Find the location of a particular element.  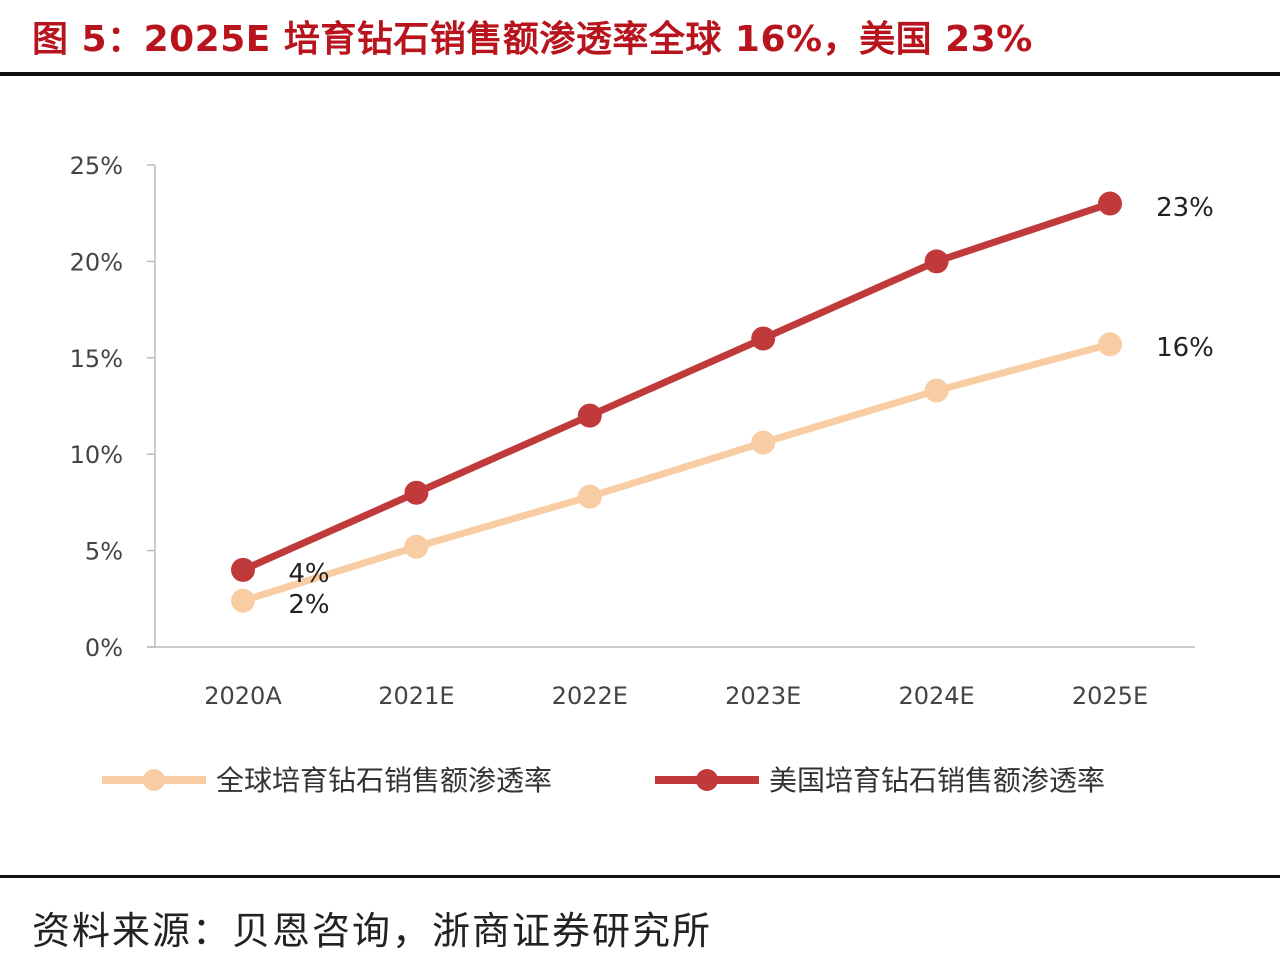

data-label: 23% is located at coordinates (1185, 208).